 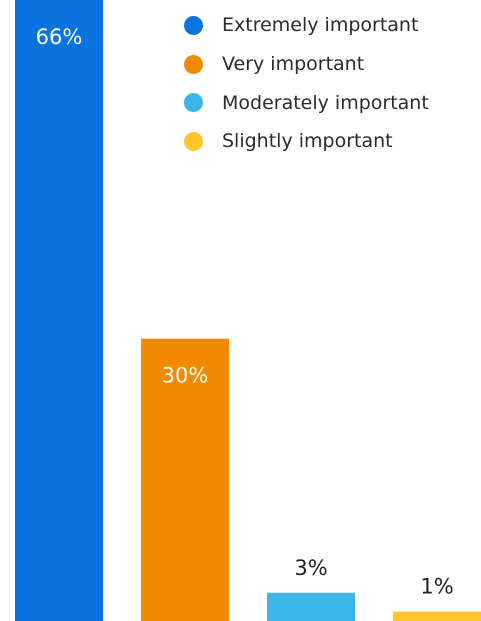 I want to click on legend-item-moderately-important: Moderately important, so click(x=306, y=102).